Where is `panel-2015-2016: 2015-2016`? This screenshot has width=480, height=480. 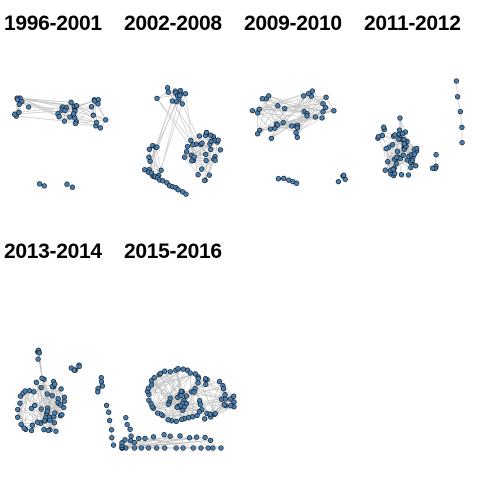
panel-2015-2016: 2015-2016 is located at coordinates (179, 345).